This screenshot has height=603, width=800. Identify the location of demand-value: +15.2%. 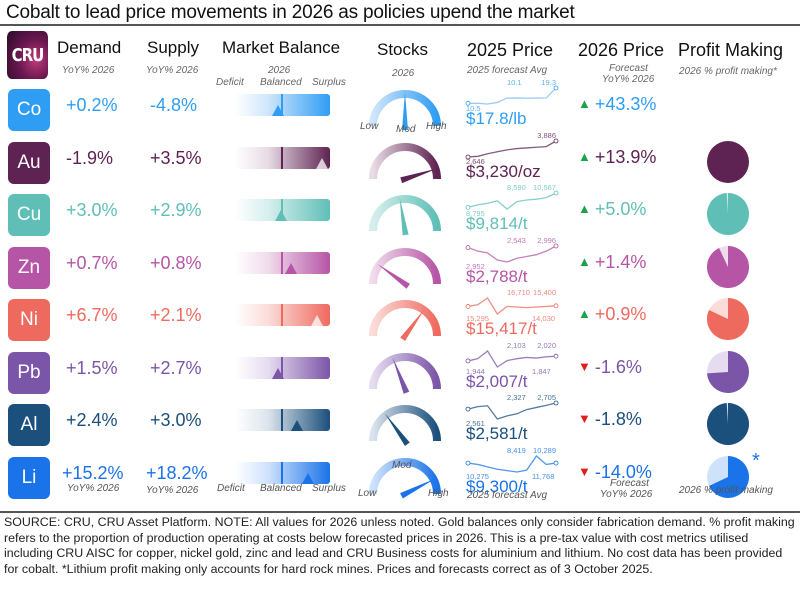
(93, 472).